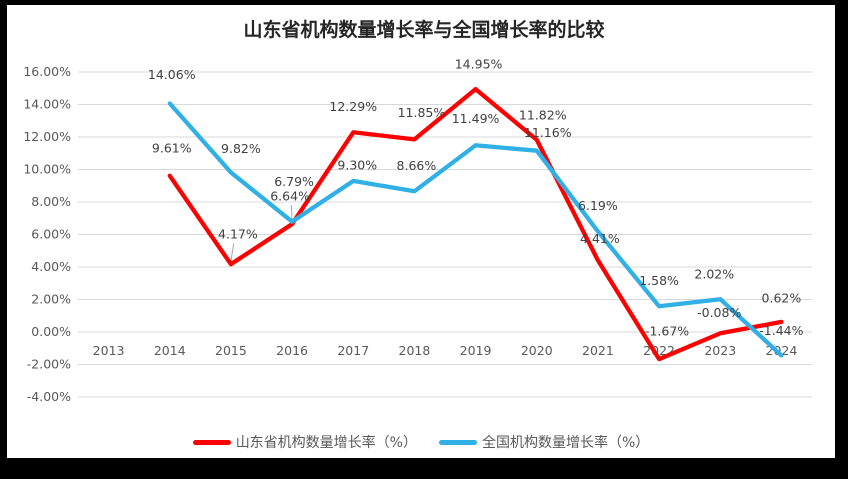 Image resolution: width=848 pixels, height=479 pixels. Describe the element at coordinates (51, 234) in the screenshot. I see `y-tick-label: 6.00%` at that location.